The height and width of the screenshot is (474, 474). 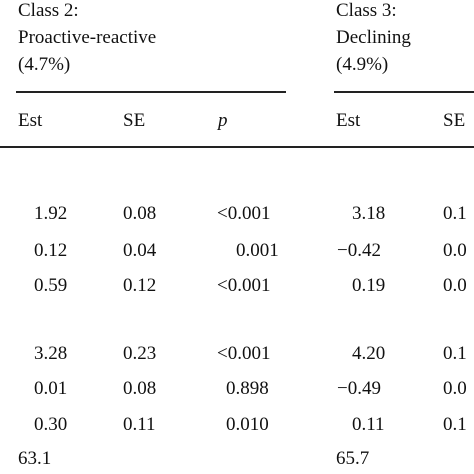 I want to click on class3-summary-cell: 65.7, so click(x=353, y=458).